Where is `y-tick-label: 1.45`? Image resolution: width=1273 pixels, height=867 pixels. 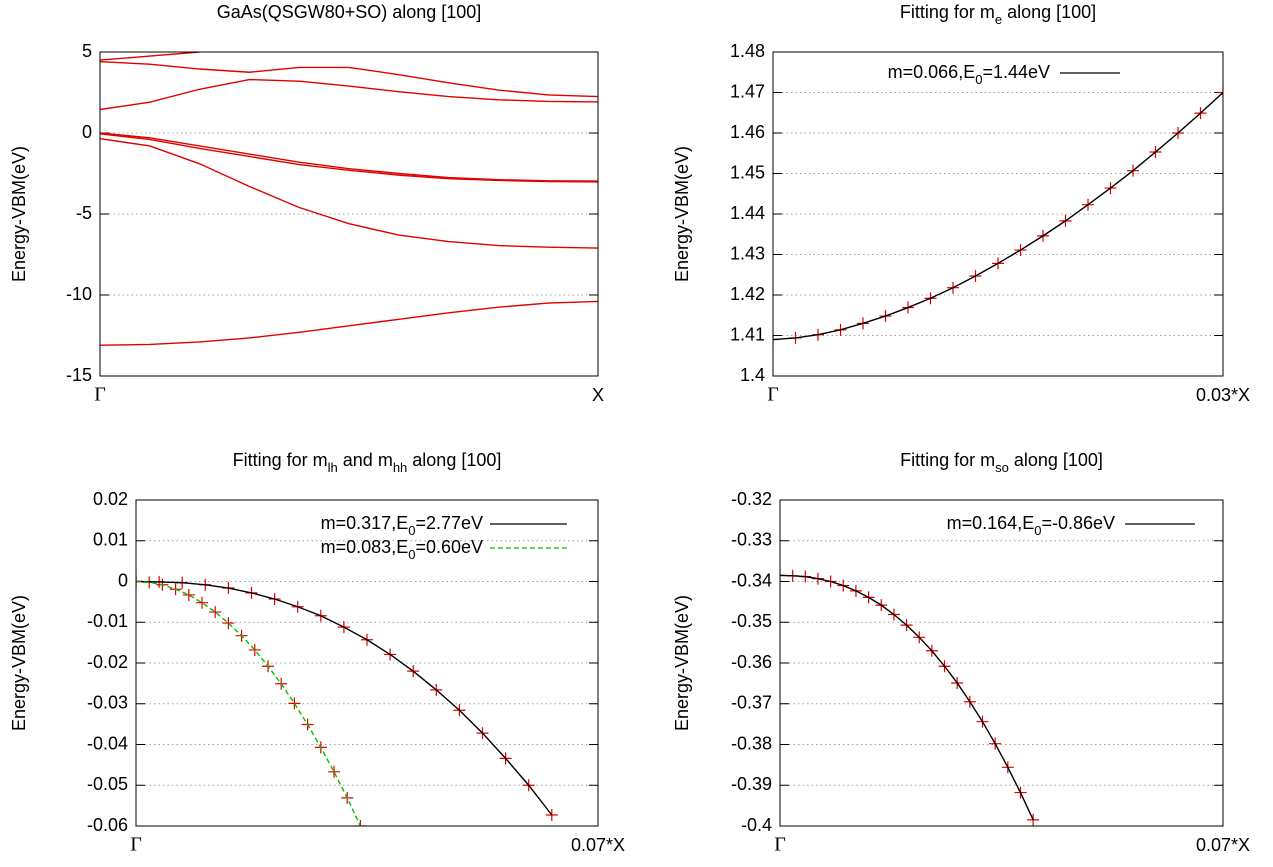
y-tick-label: 1.45 is located at coordinates (747, 172).